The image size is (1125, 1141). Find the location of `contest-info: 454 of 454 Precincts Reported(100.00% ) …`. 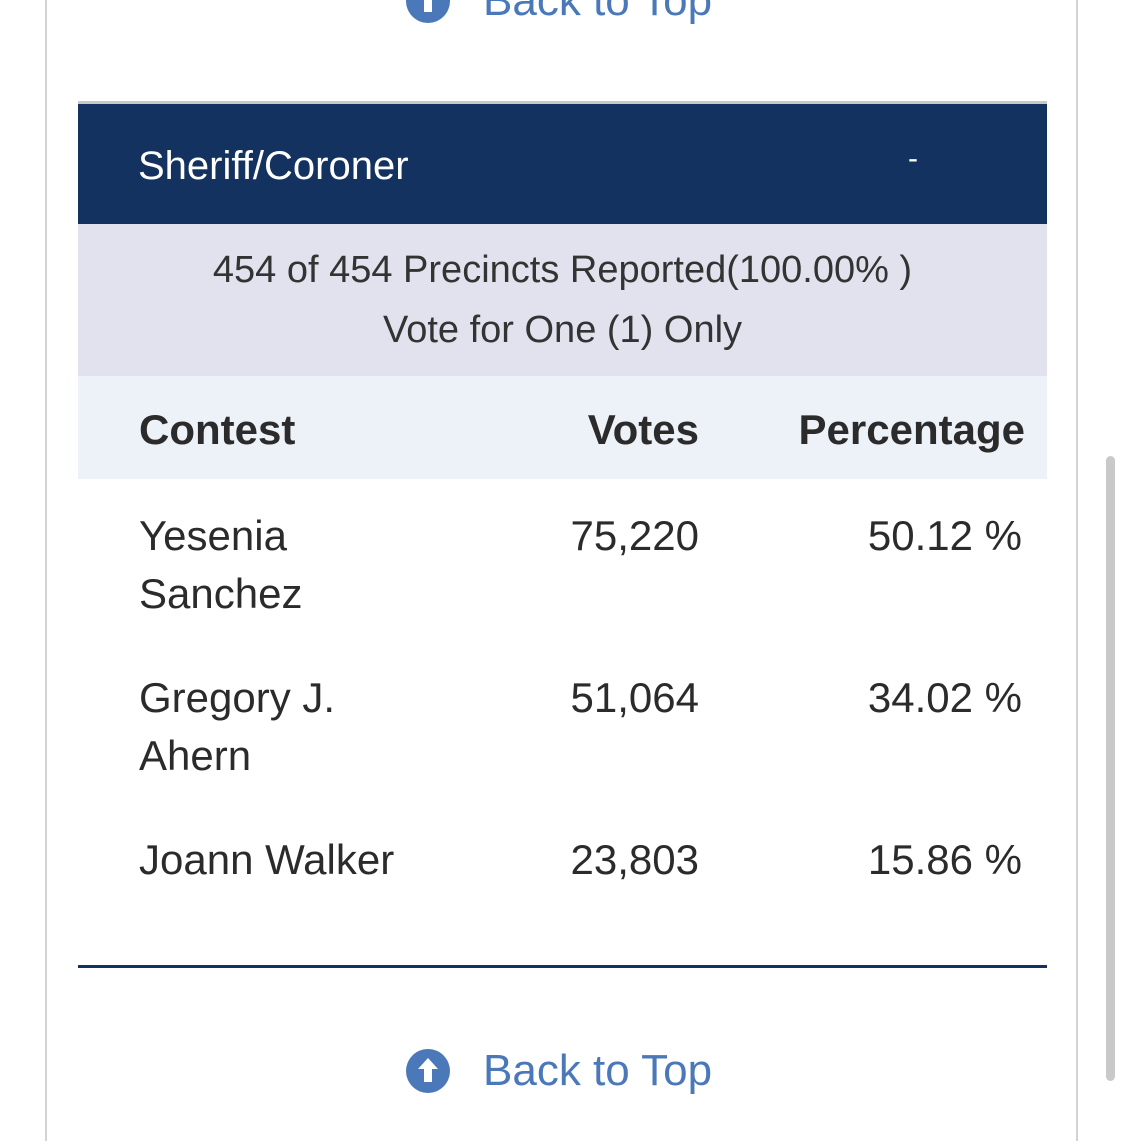

contest-info: 454 of 454 Precincts Reported(100.00% ) … is located at coordinates (562, 300).